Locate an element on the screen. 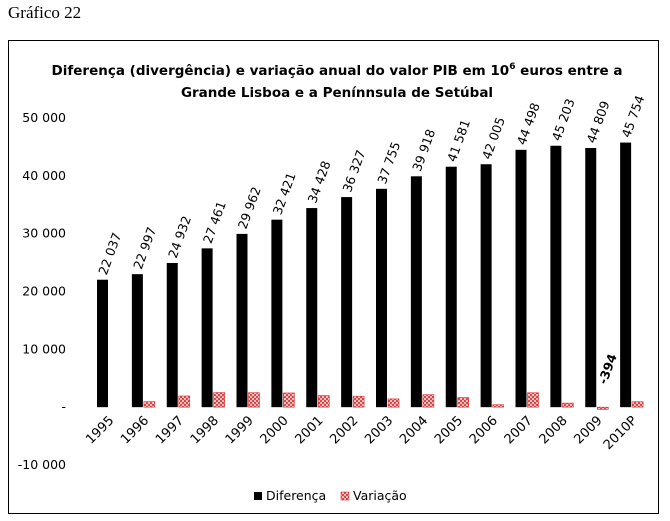 The height and width of the screenshot is (521, 670). data-label-diferenca-2004: 39 918 is located at coordinates (423, 150).